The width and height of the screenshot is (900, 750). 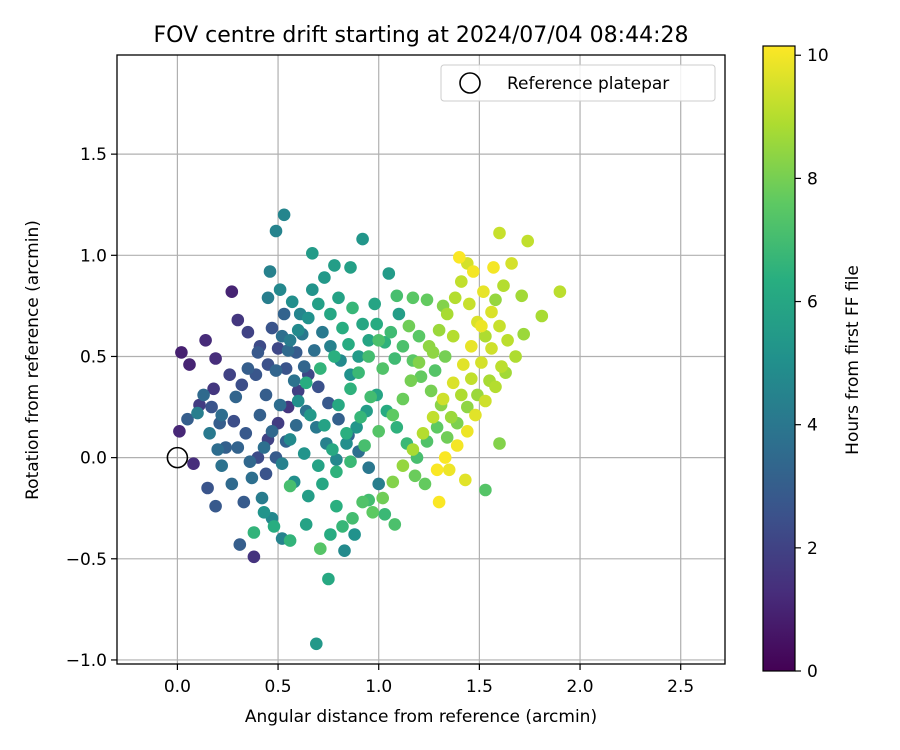 What do you see at coordinates (812, 179) in the screenshot?
I see `colorbar-tick-label: 8` at bounding box center [812, 179].